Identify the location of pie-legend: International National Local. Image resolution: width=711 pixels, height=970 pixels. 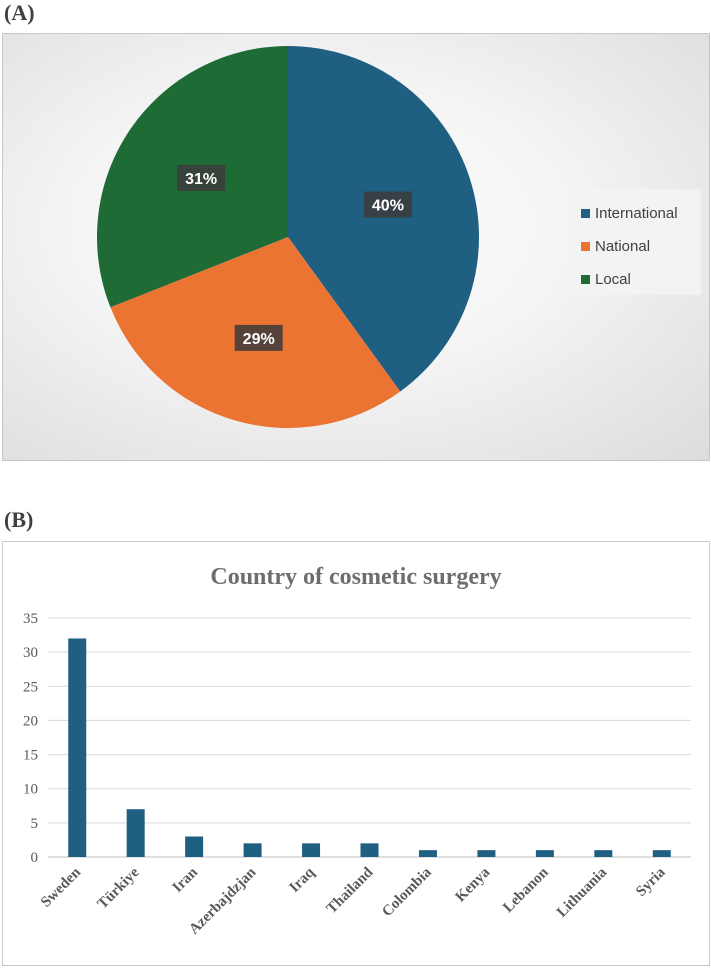
(636, 242).